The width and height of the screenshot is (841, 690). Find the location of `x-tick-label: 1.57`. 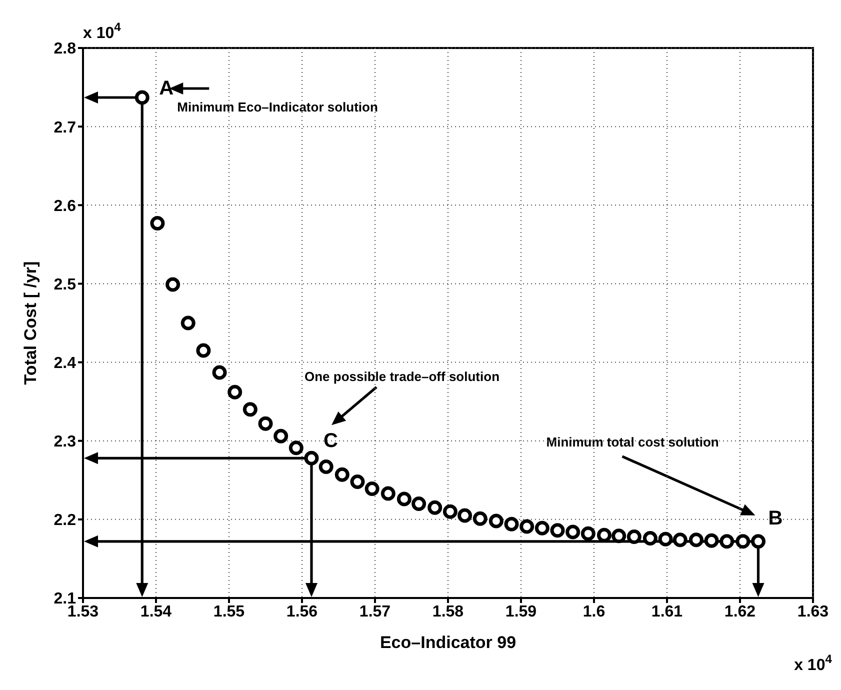

x-tick-label: 1.57 is located at coordinates (375, 611).